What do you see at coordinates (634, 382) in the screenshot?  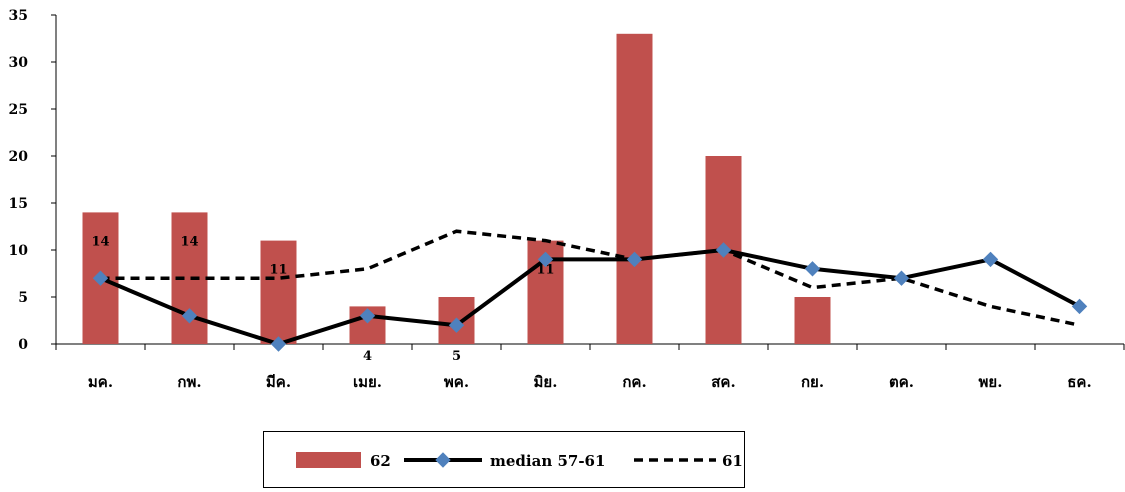 I see `x-tick-label: กค.` at bounding box center [634, 382].